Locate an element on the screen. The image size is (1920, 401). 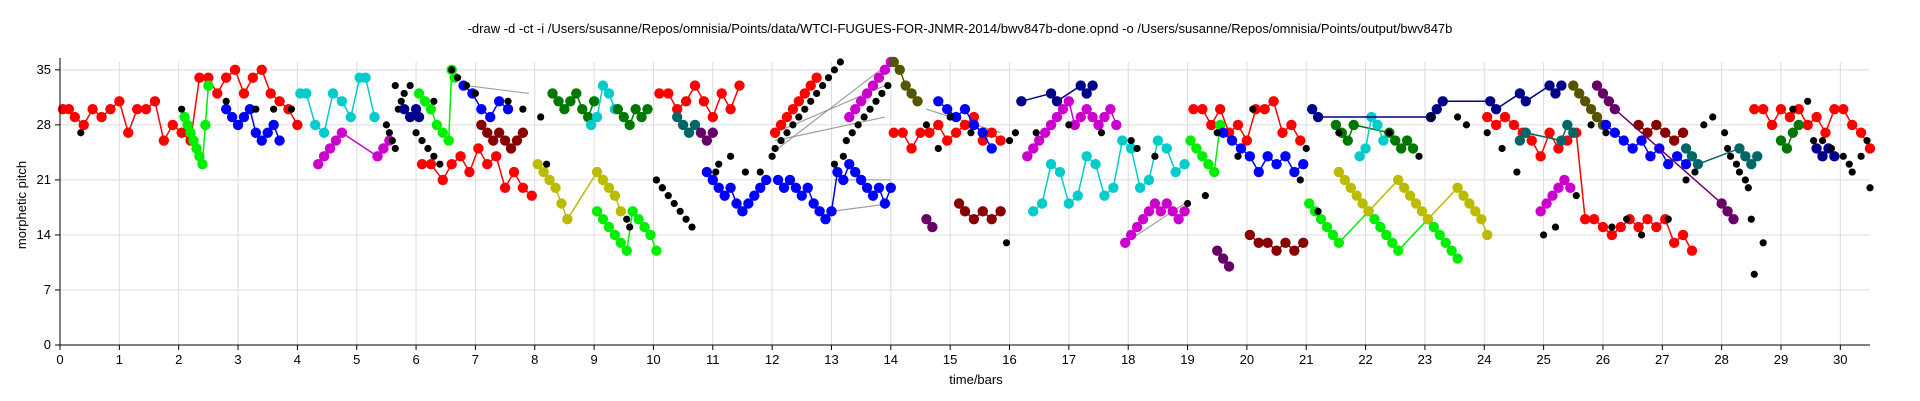
x-tick-label: 20 is located at coordinates (1247, 359).